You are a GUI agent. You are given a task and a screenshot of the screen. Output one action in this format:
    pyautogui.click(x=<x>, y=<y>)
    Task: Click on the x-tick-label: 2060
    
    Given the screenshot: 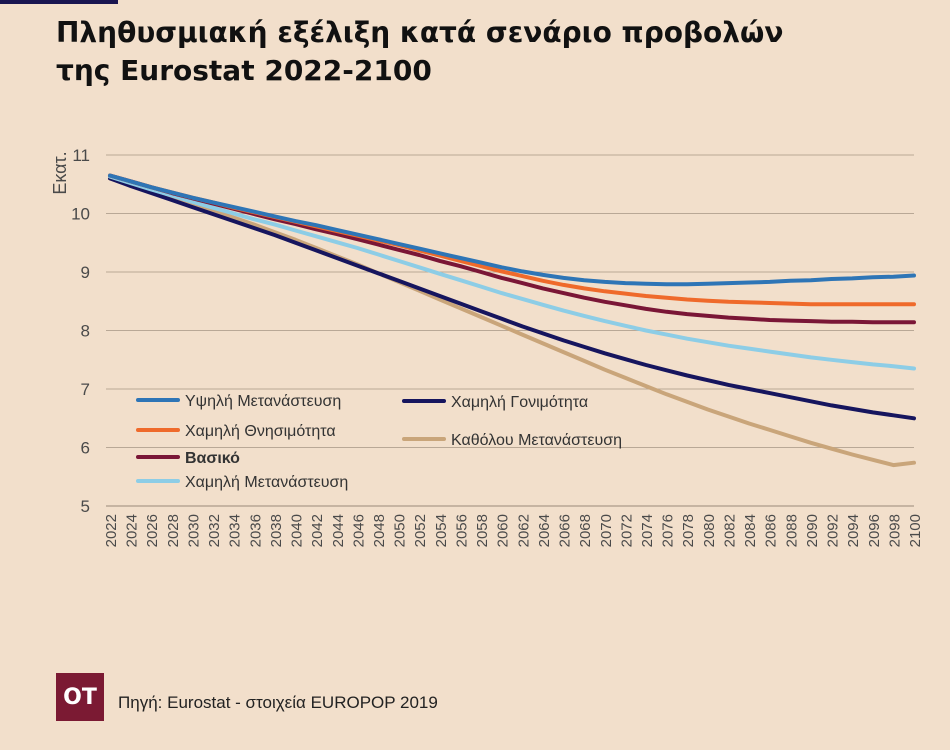 What is the action you would take?
    pyautogui.click(x=503, y=530)
    